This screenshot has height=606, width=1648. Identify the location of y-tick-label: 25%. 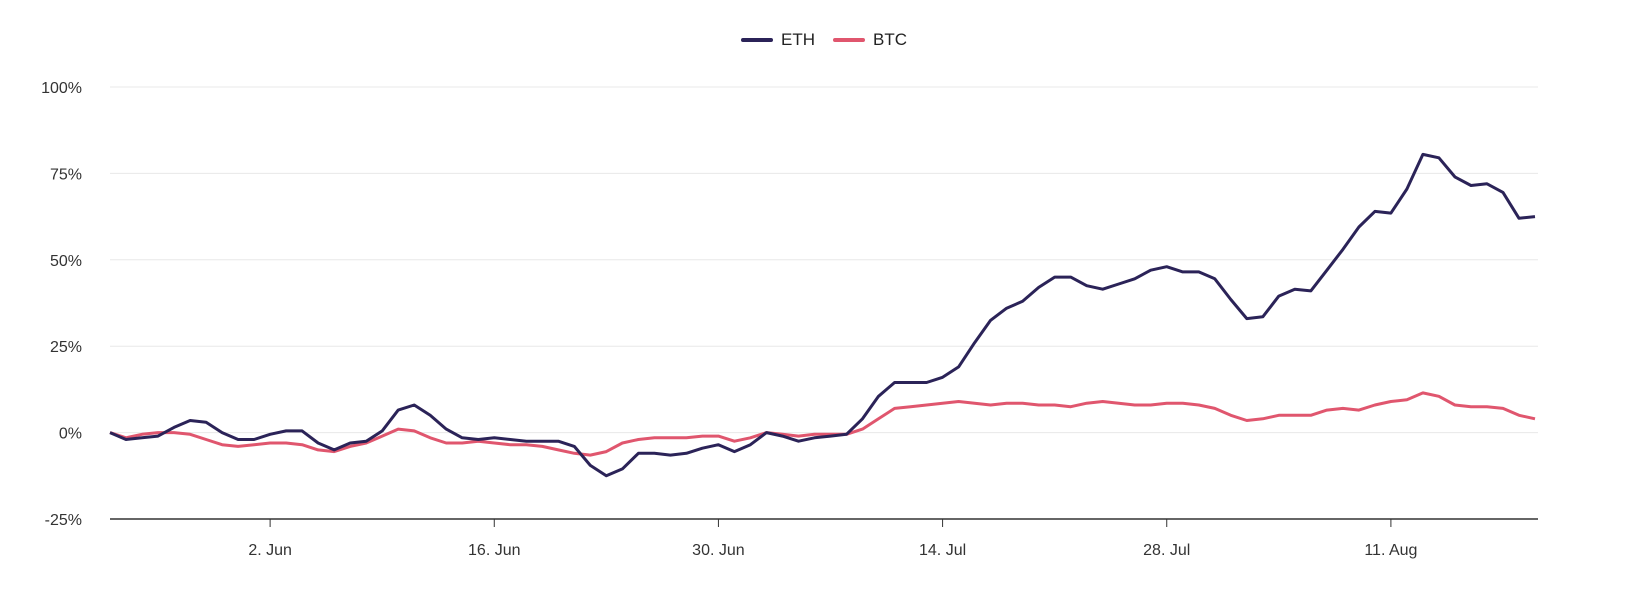
(66, 347).